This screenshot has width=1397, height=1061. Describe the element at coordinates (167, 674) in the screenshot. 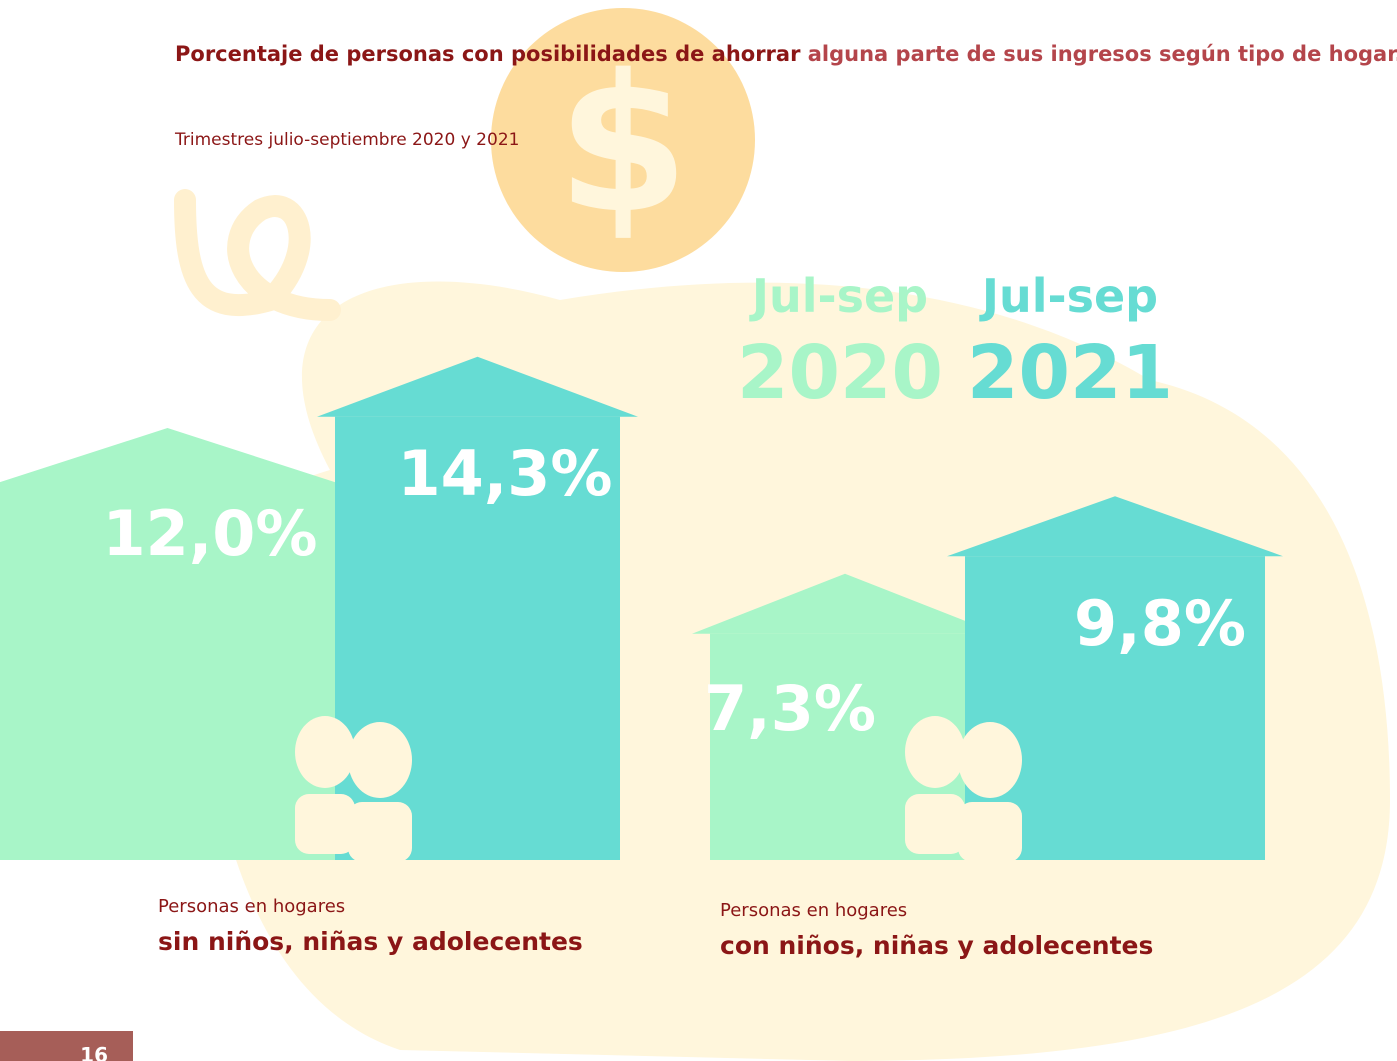

I see `bar` at that location.